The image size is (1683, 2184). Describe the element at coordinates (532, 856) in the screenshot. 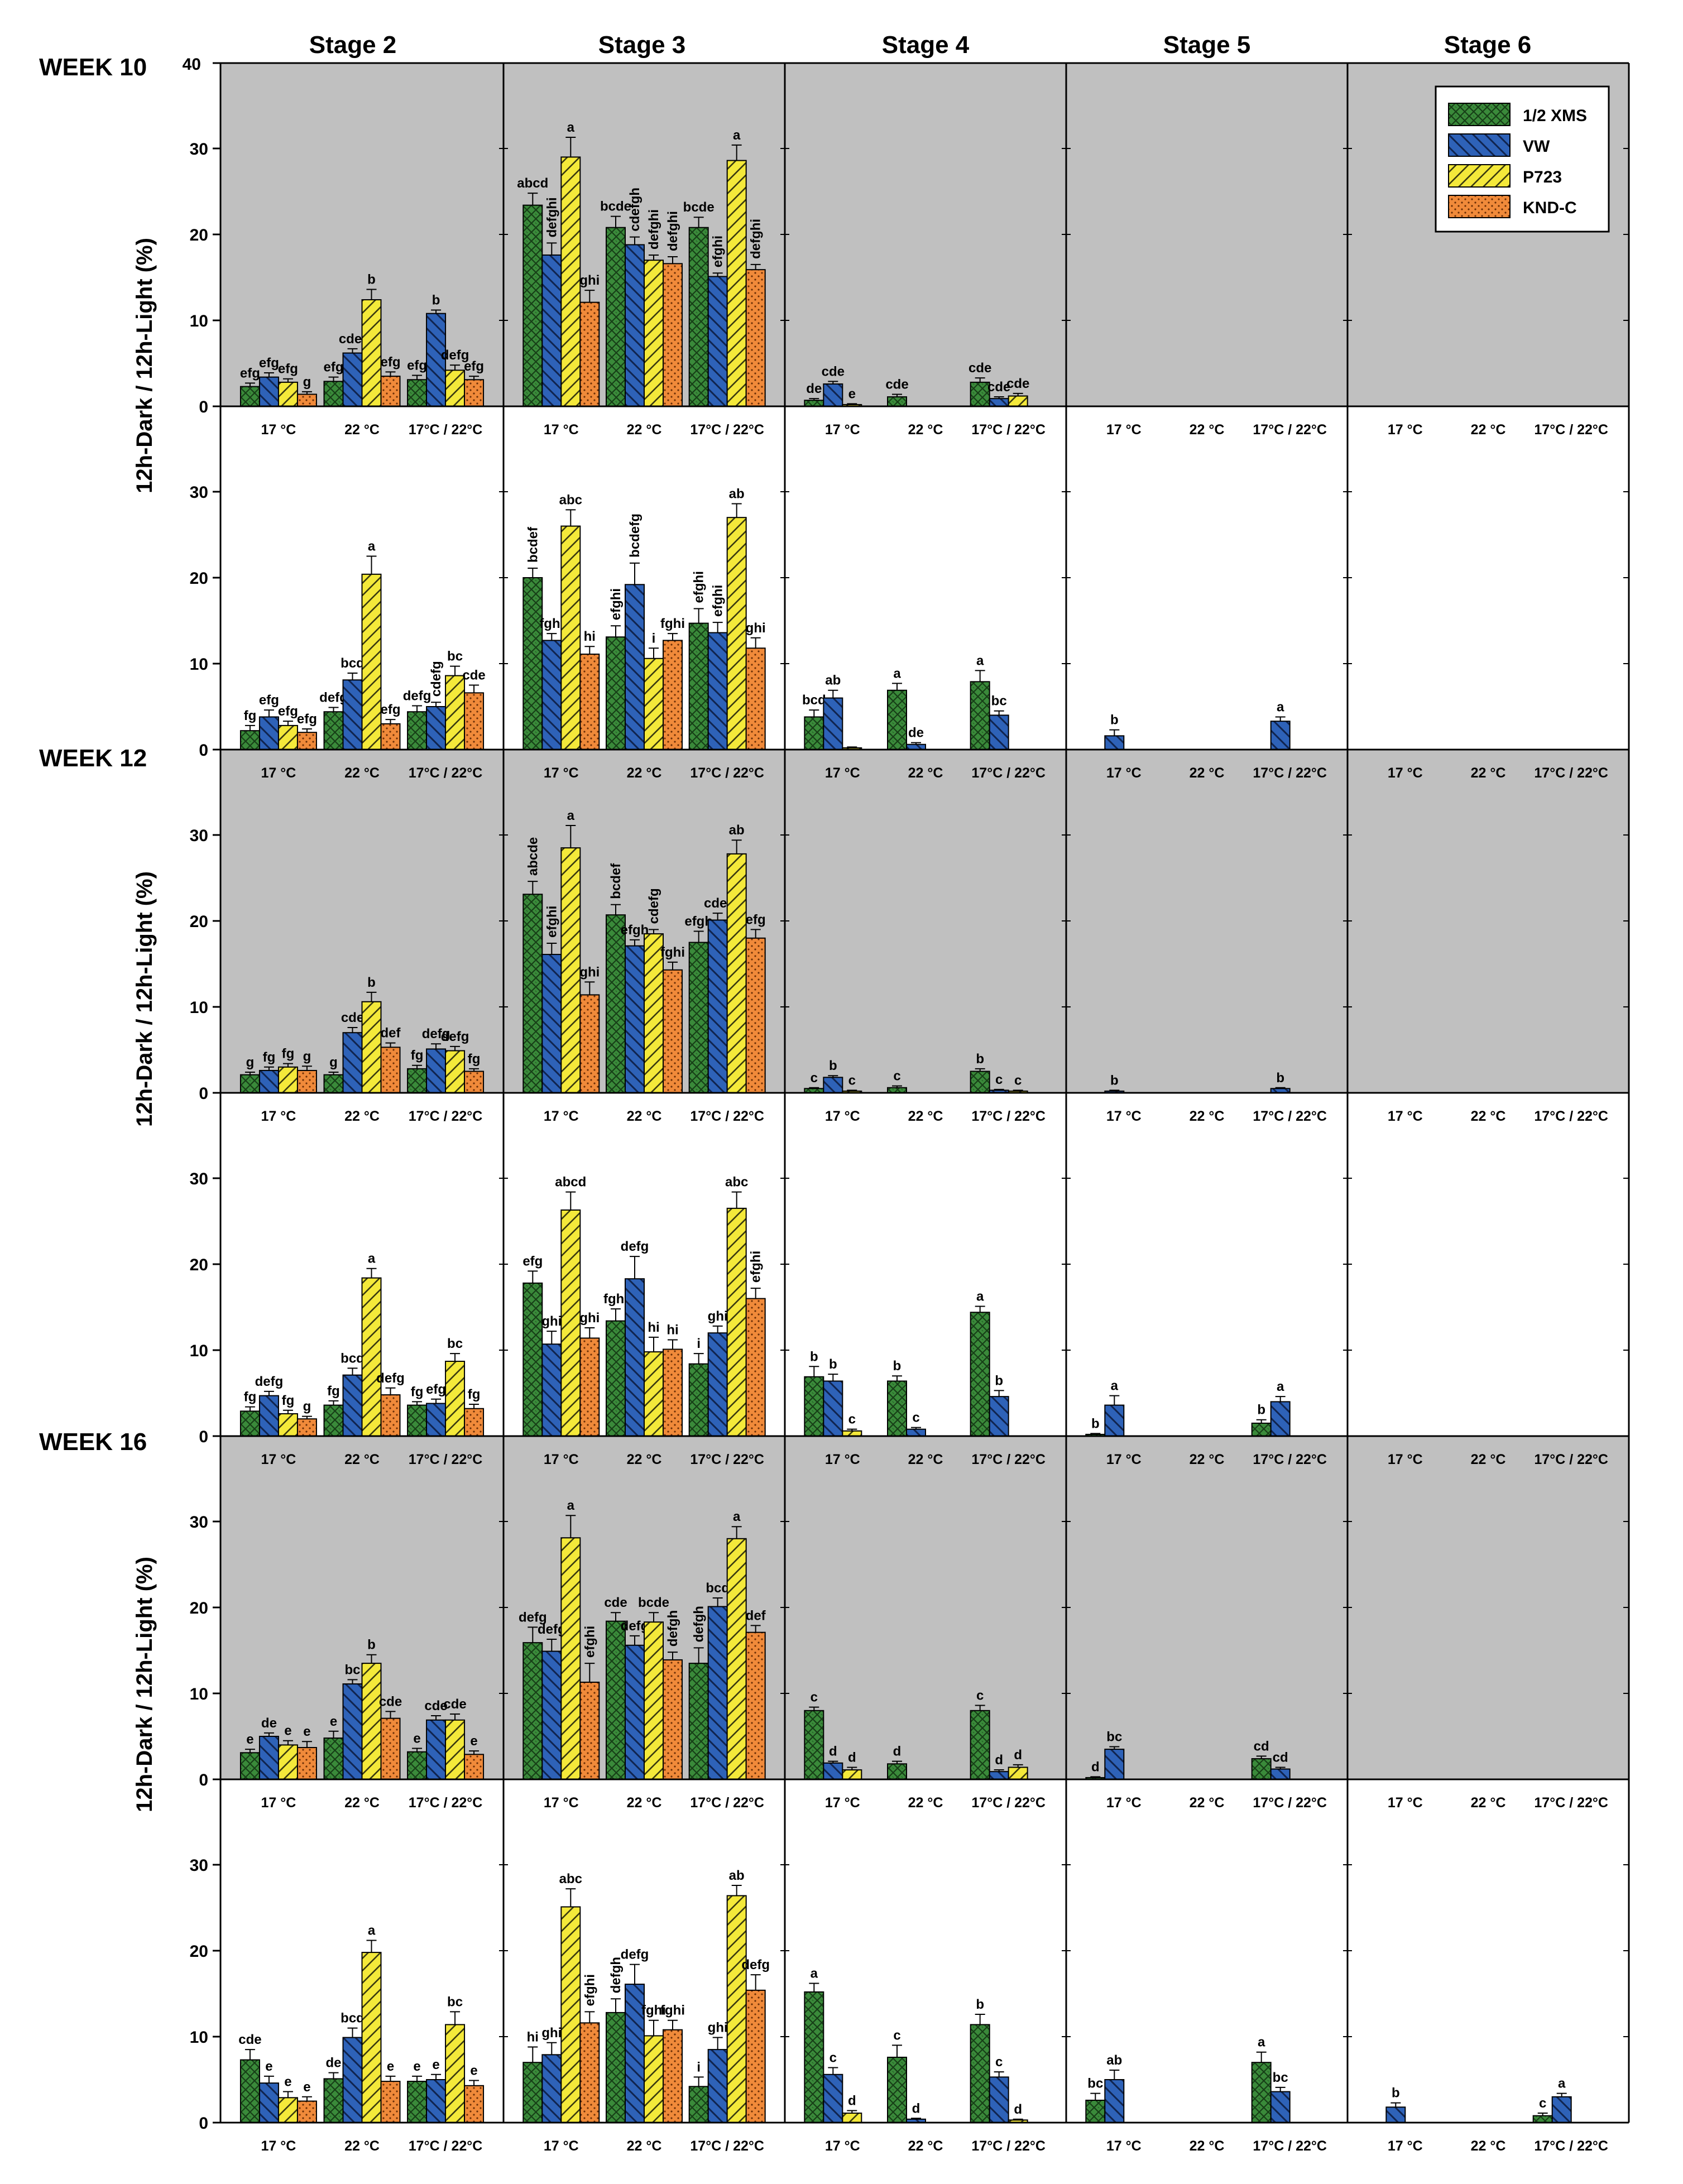

I see `significance-letter: abcde` at that location.